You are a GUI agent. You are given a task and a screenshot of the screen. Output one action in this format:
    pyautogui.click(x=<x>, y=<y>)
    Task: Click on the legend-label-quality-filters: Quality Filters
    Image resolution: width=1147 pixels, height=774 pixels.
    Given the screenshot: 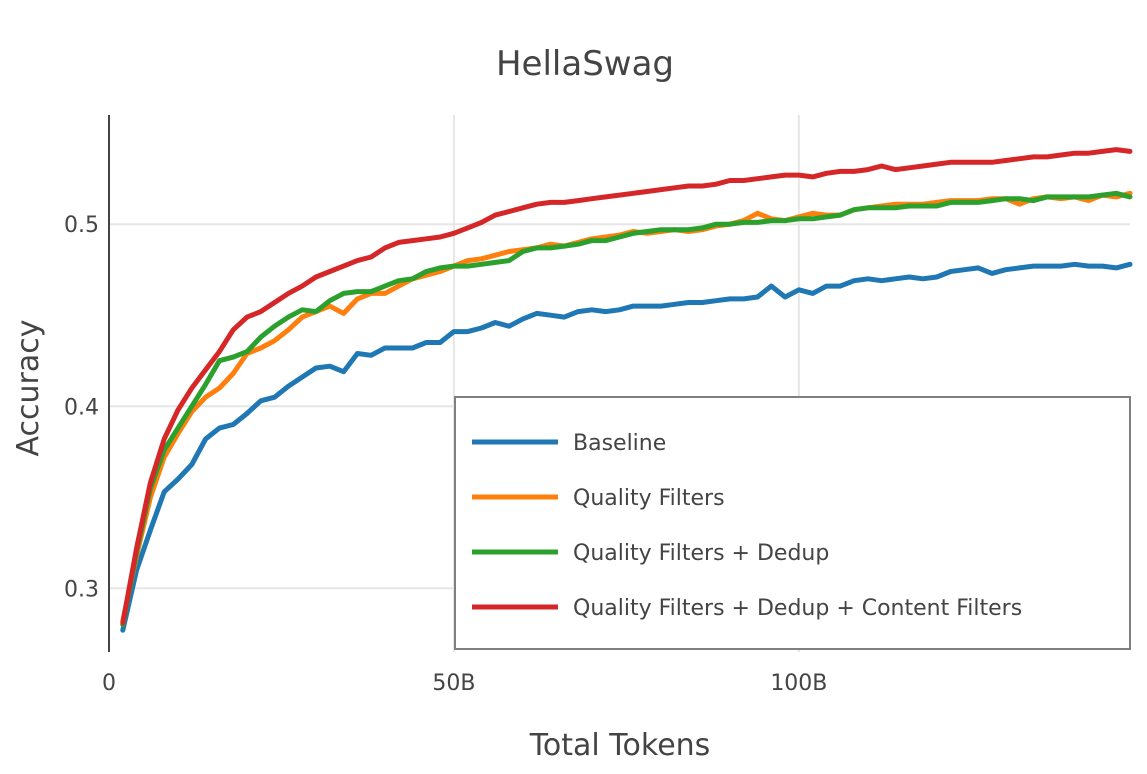 What is the action you would take?
    pyautogui.click(x=649, y=498)
    